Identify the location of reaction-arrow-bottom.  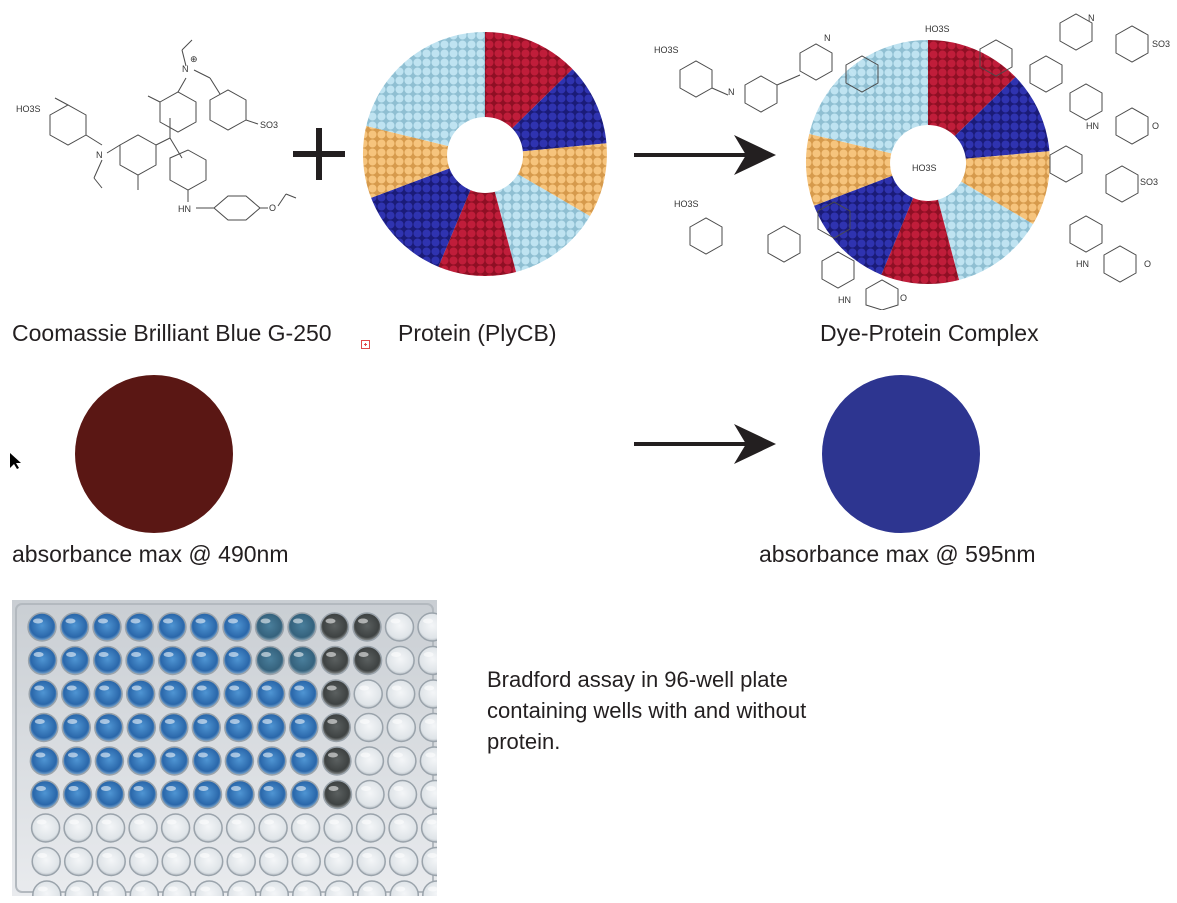
(705, 444).